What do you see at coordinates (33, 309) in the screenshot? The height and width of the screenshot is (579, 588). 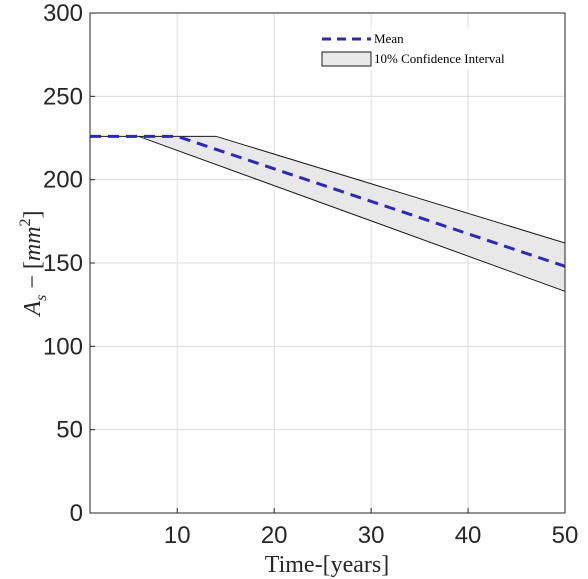 I see `y-axis-symbol: A` at bounding box center [33, 309].